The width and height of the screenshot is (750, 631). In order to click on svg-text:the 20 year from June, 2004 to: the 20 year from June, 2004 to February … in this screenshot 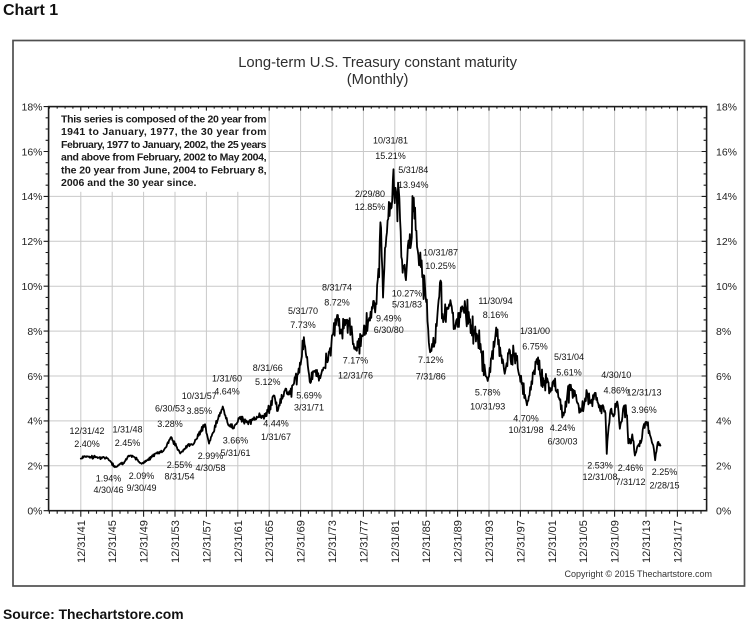, I will do `click(164, 170)`.